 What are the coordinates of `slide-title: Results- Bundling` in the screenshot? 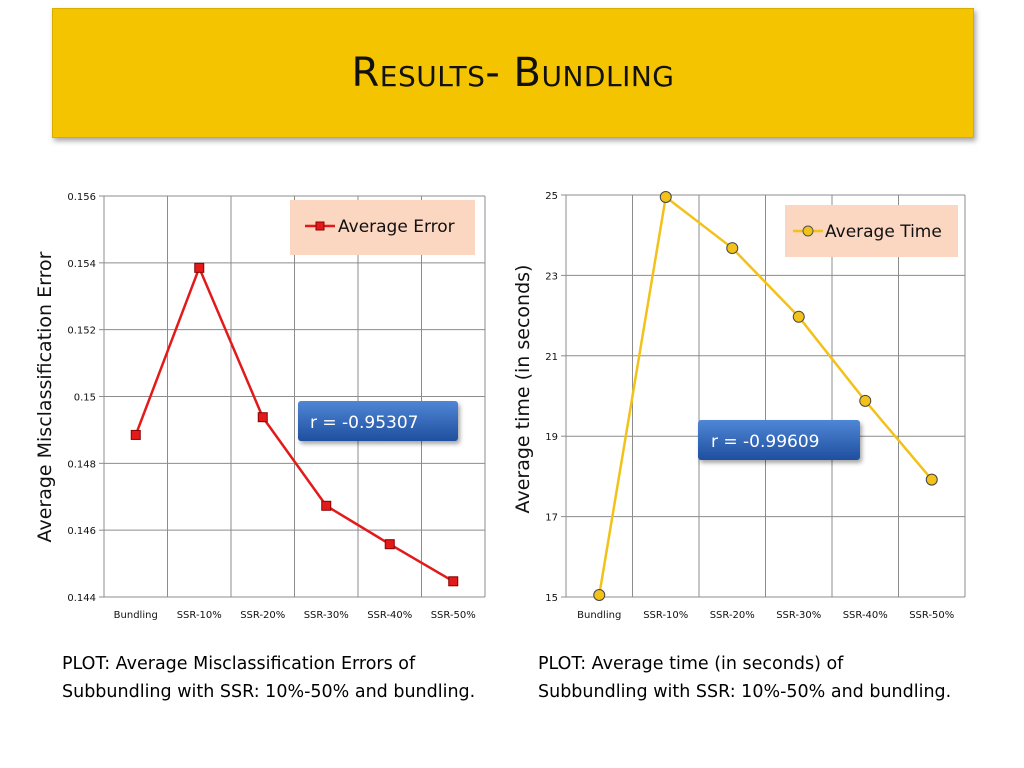 It's located at (513, 73).